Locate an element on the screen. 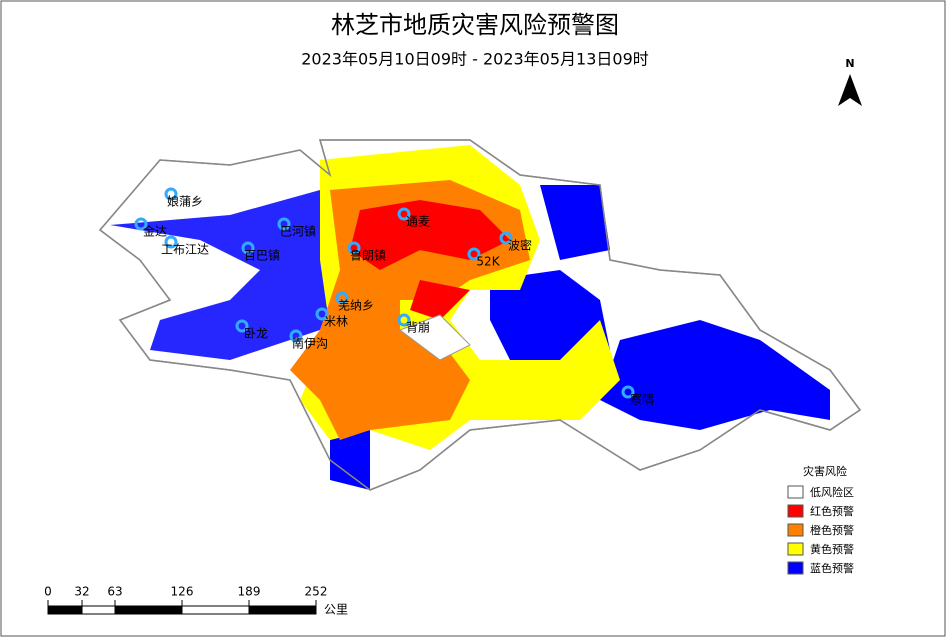 The width and height of the screenshot is (946, 641). subtitle: 2023年05月10日09时 - 2023年05月13日09时 is located at coordinates (475, 59).